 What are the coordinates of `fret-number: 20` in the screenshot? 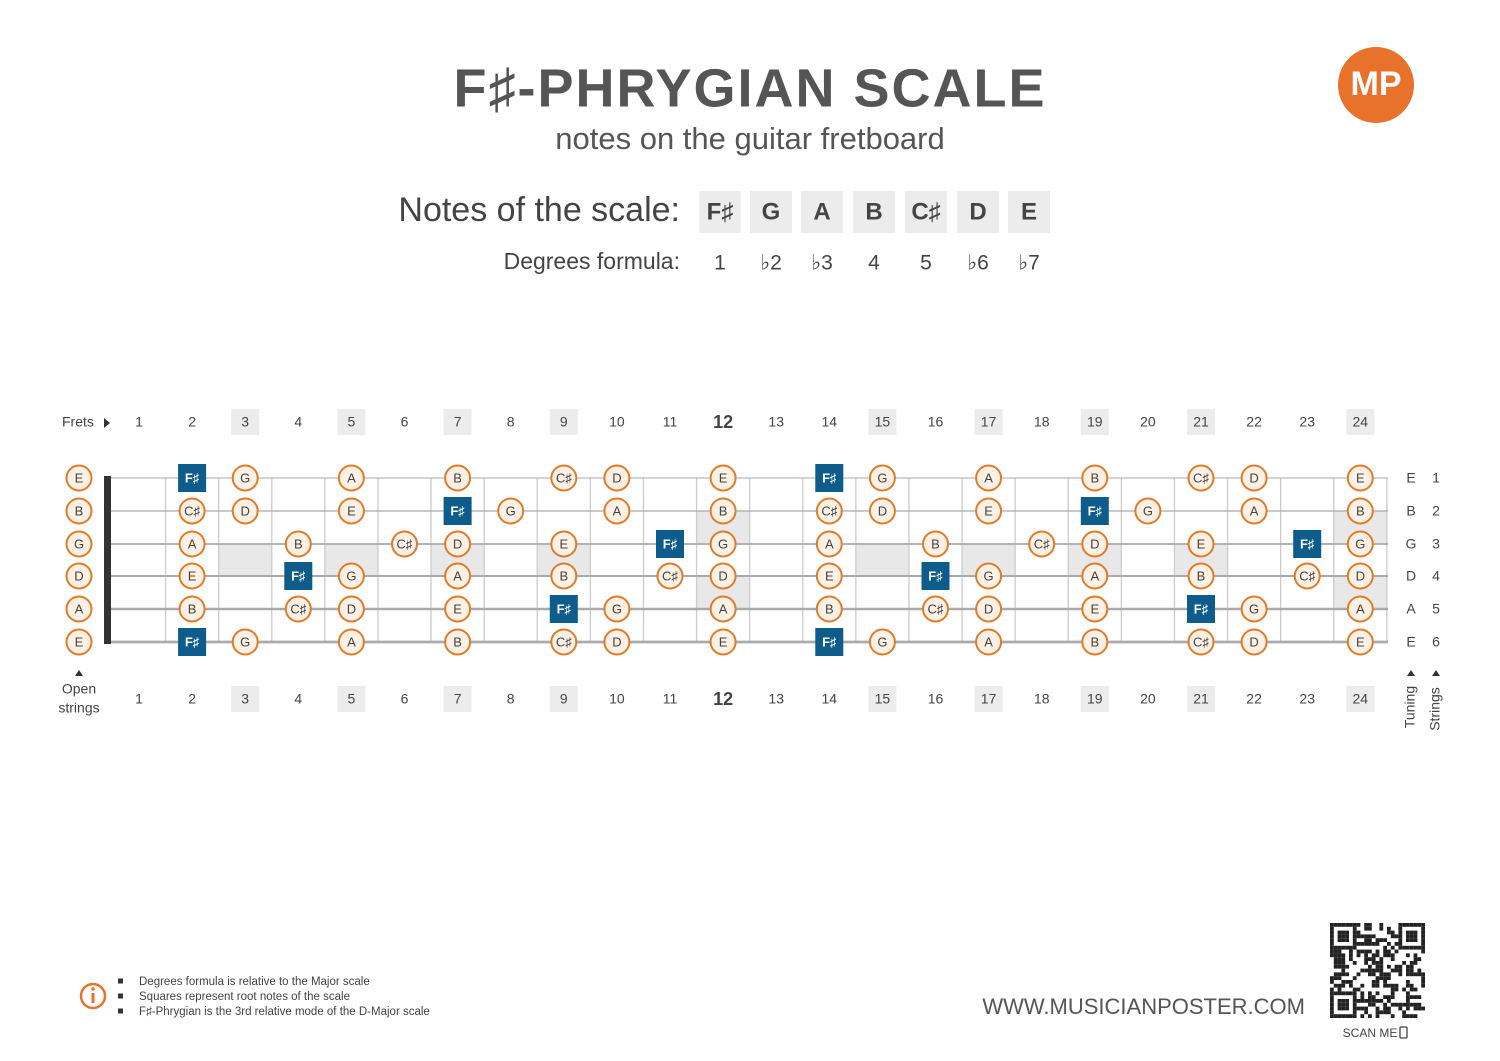 It's located at (1148, 422).